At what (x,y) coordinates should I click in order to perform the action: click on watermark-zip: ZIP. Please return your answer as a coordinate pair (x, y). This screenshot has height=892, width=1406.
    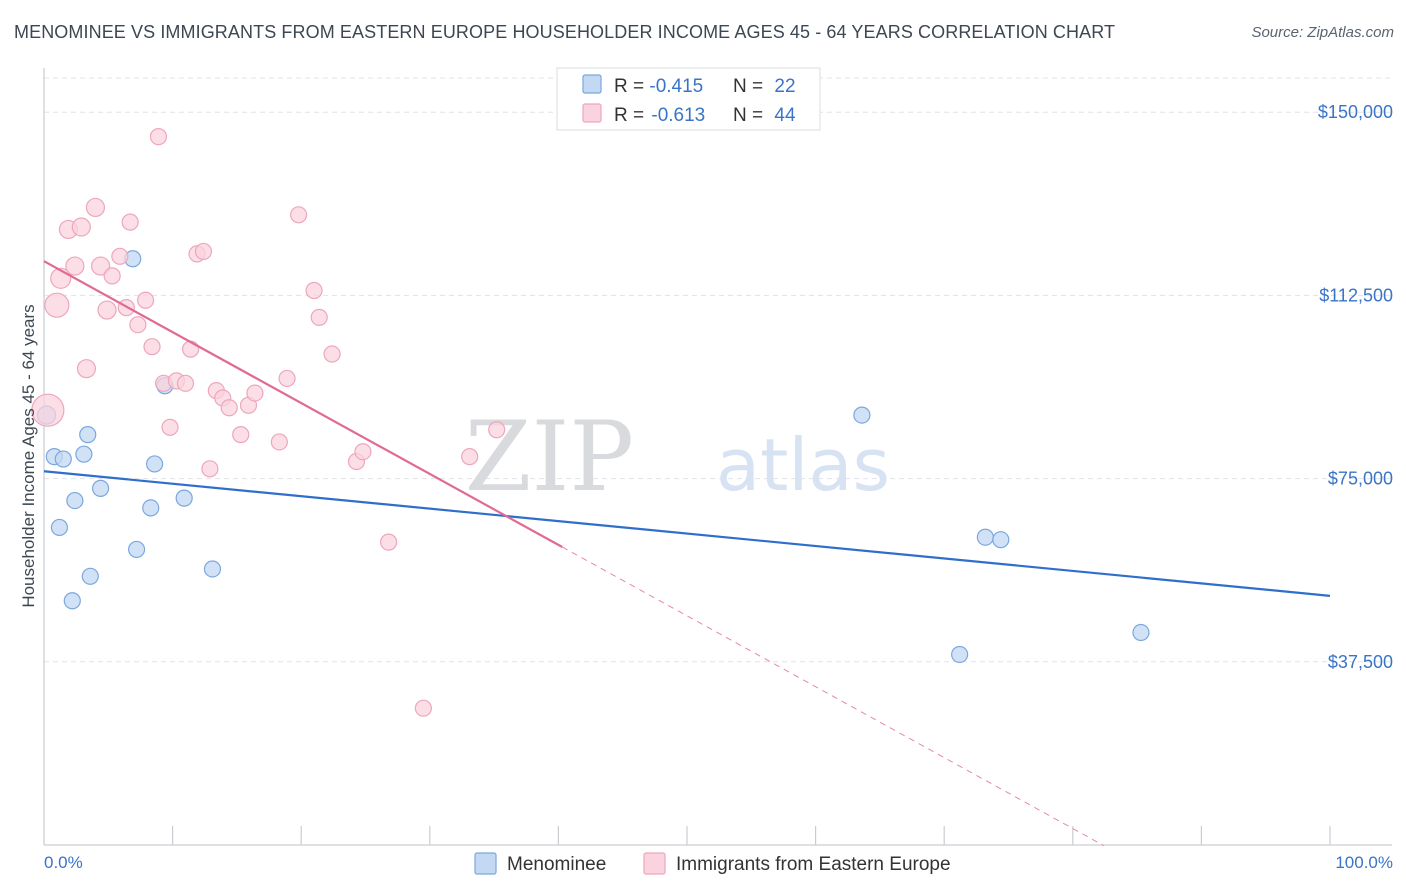
    Looking at the image, I should click on (549, 457).